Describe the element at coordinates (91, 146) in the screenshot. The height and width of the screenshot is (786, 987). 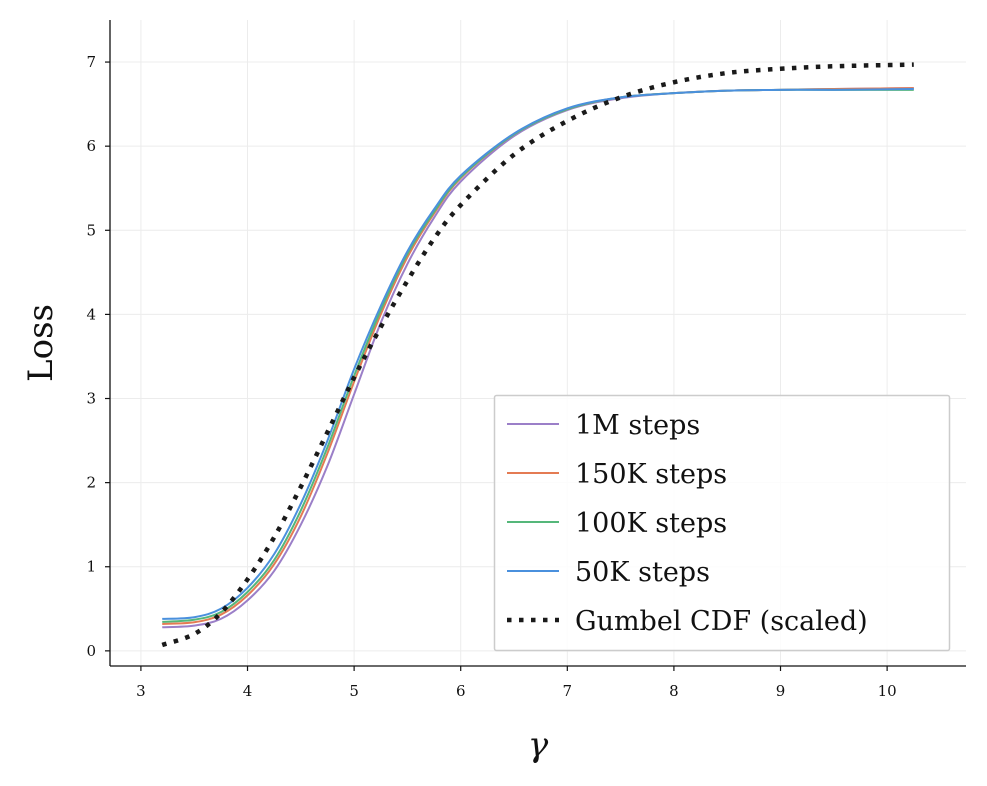
I see `y-tick-label: 6` at that location.